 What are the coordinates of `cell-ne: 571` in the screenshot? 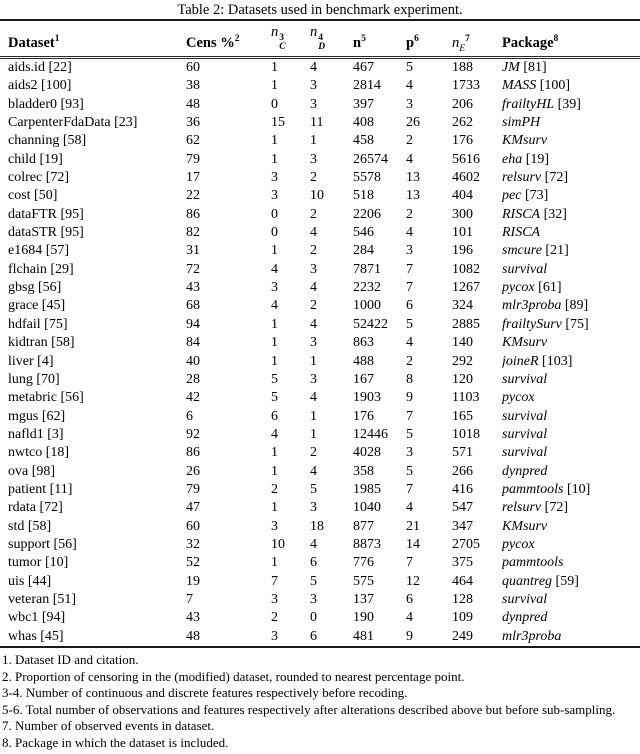 It's located at (462, 453).